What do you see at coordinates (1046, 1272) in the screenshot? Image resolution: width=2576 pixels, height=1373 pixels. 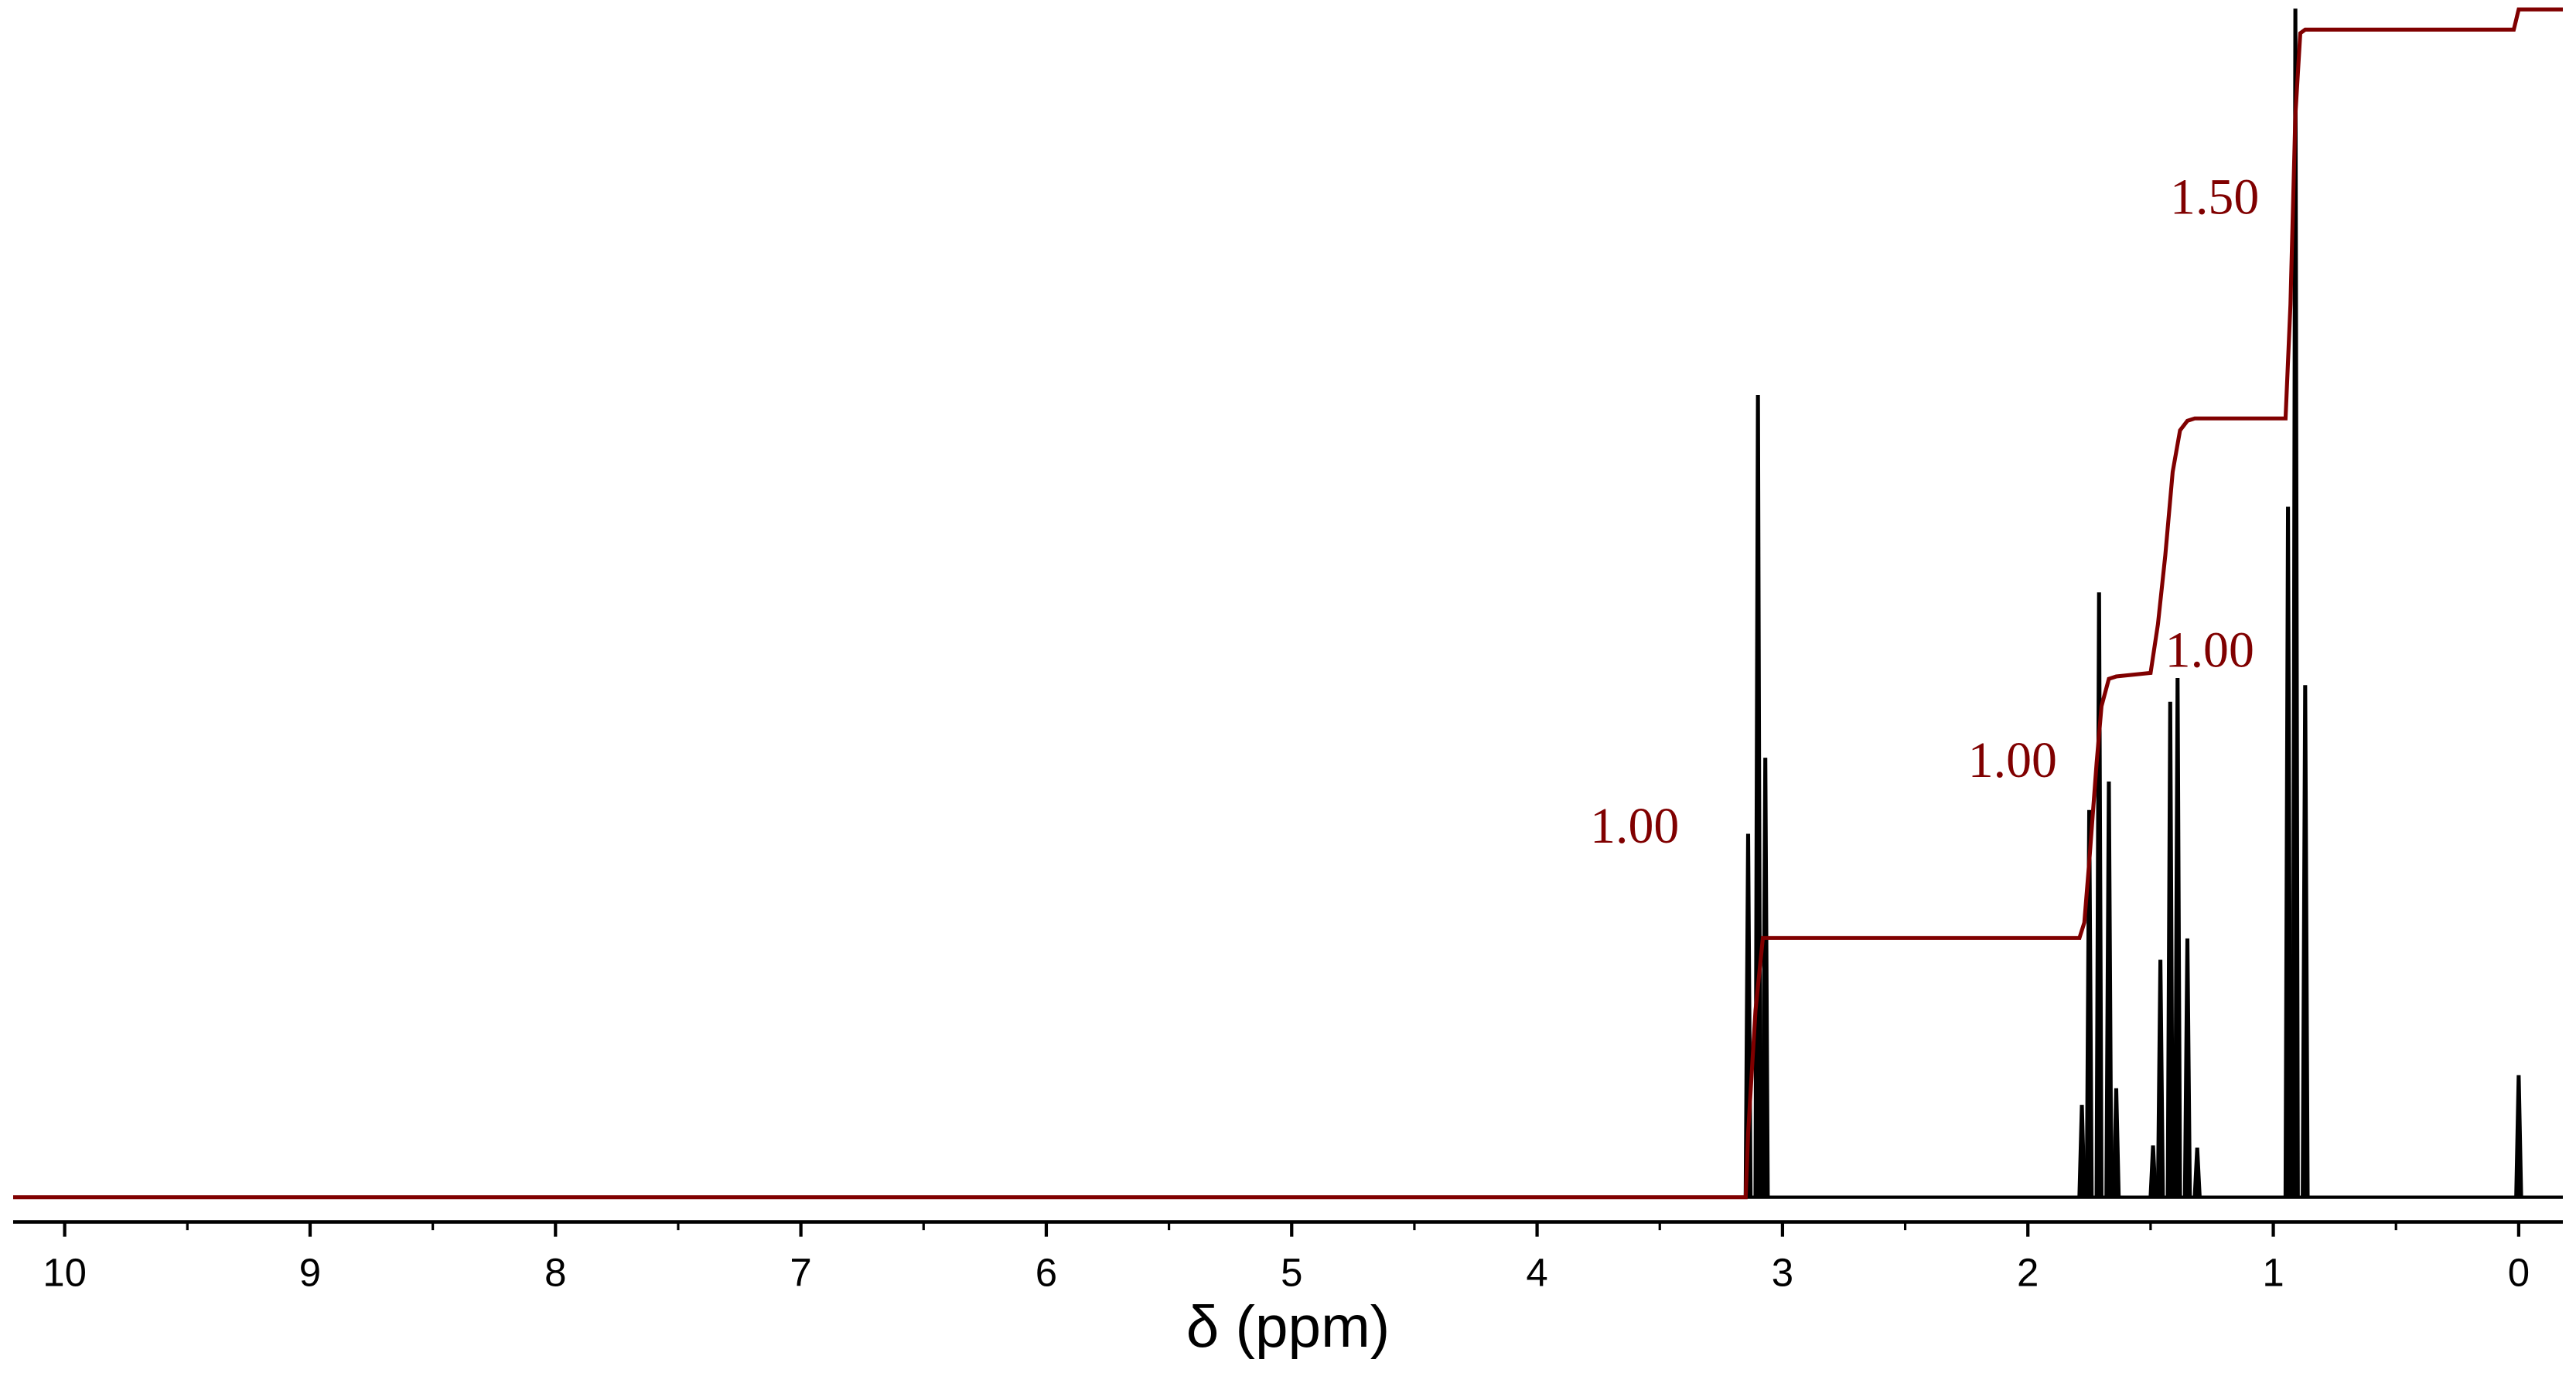 I see `x-tick-label: 6` at bounding box center [1046, 1272].